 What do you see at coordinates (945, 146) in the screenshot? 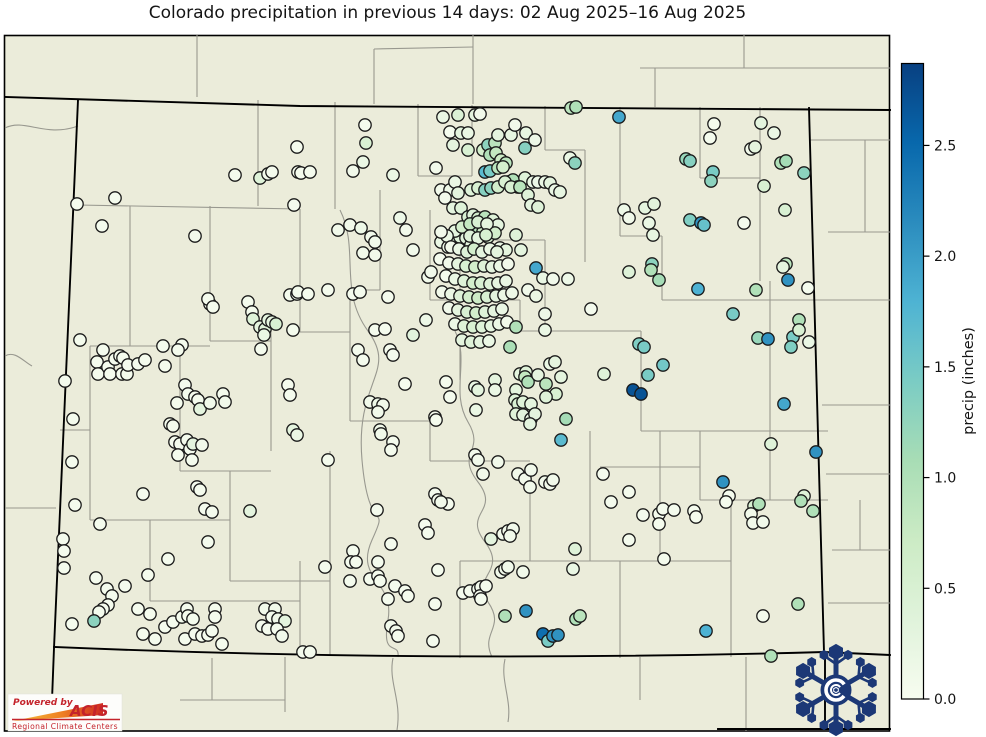
I see `colorbar-tick-label: 2.5` at bounding box center [945, 146].